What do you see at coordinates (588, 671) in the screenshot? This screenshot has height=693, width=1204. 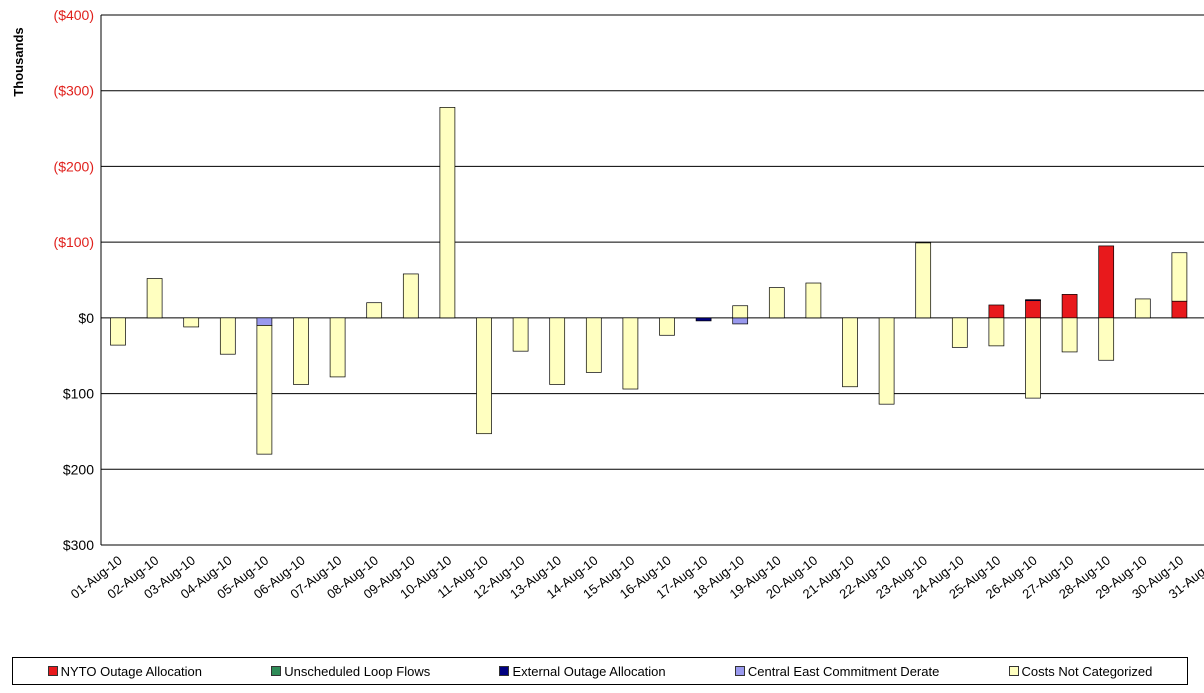 I see `legend-label: External Outage Allocation` at bounding box center [588, 671].